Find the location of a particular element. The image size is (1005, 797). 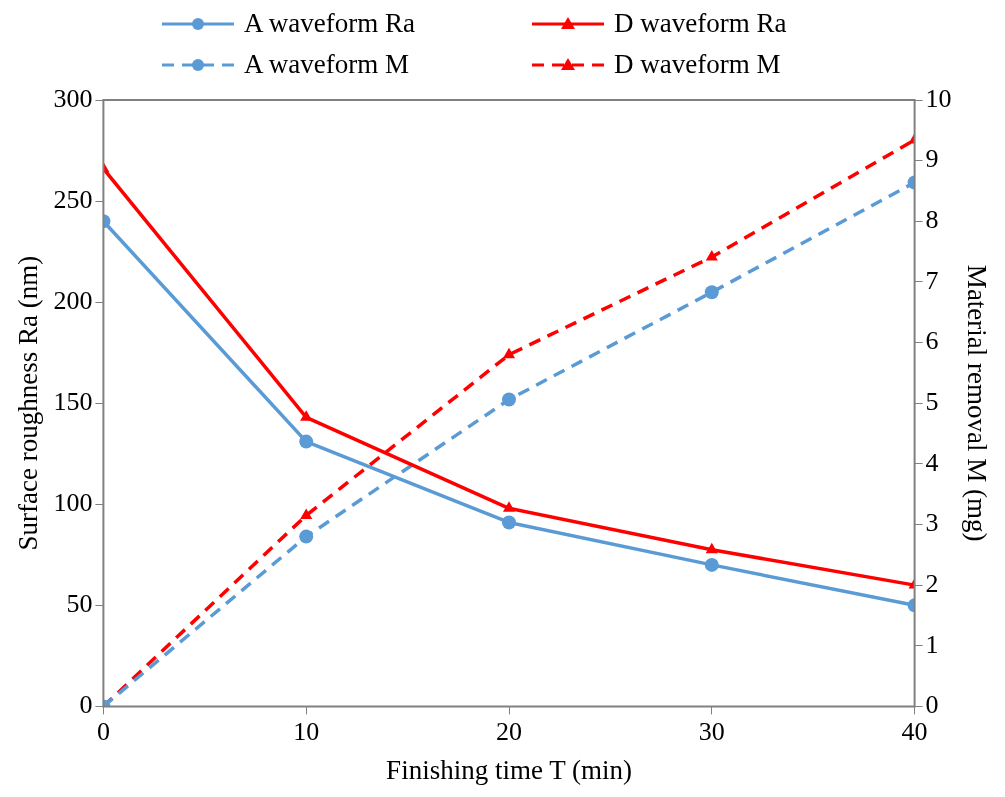

x-tick-label: 30 is located at coordinates (711, 731).